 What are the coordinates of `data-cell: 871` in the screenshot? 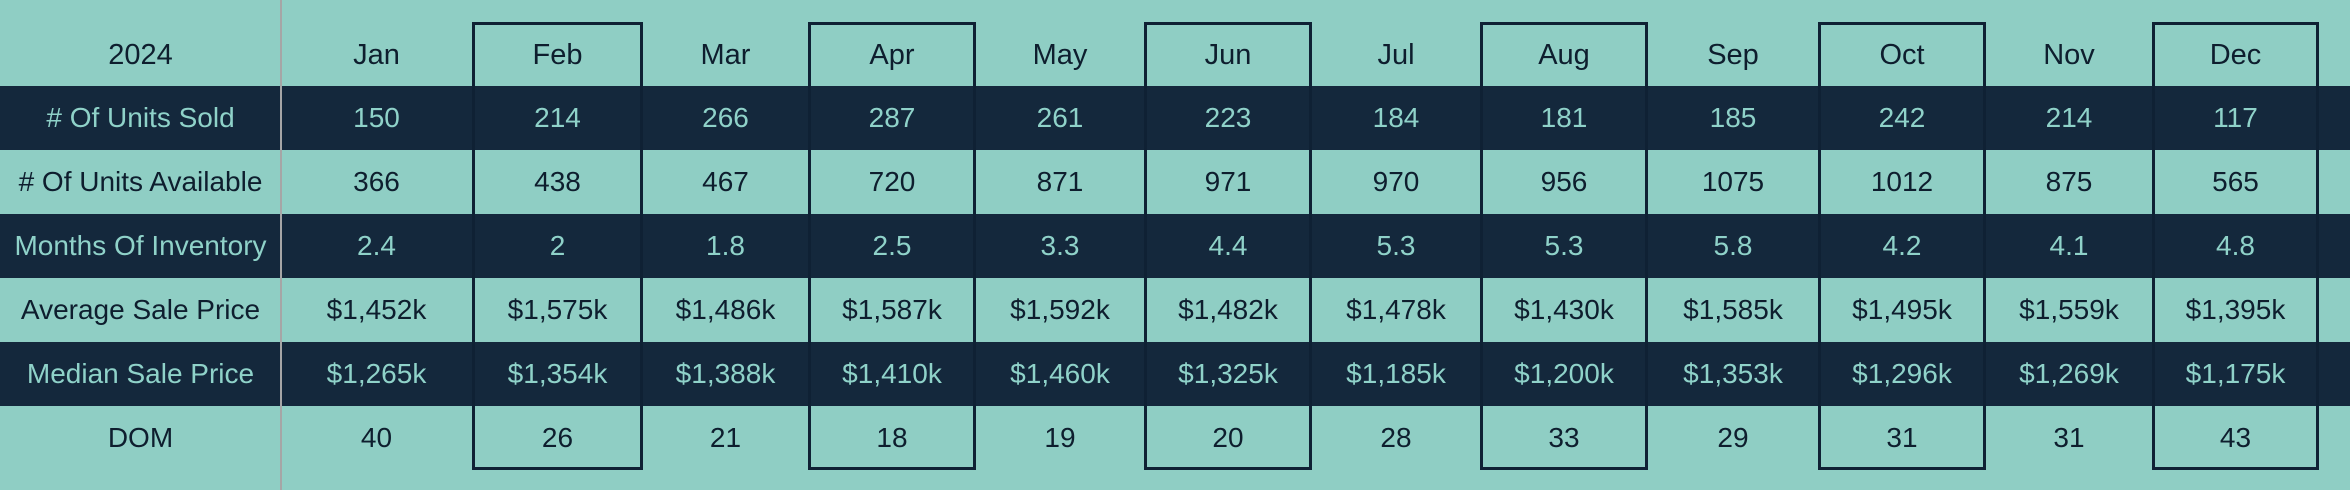 It's located at (1060, 181).